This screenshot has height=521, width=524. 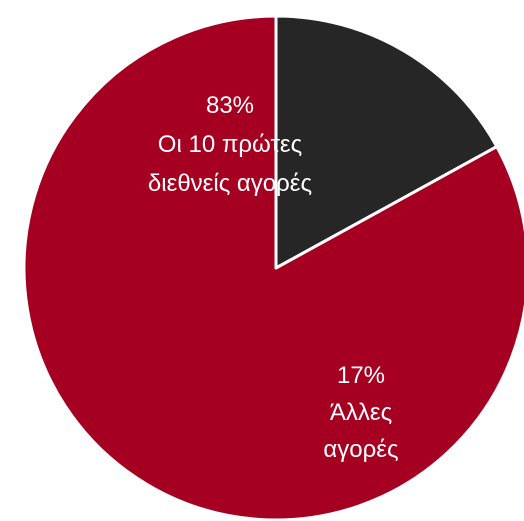 I want to click on slice-percent-0: 17%, so click(x=361, y=375).